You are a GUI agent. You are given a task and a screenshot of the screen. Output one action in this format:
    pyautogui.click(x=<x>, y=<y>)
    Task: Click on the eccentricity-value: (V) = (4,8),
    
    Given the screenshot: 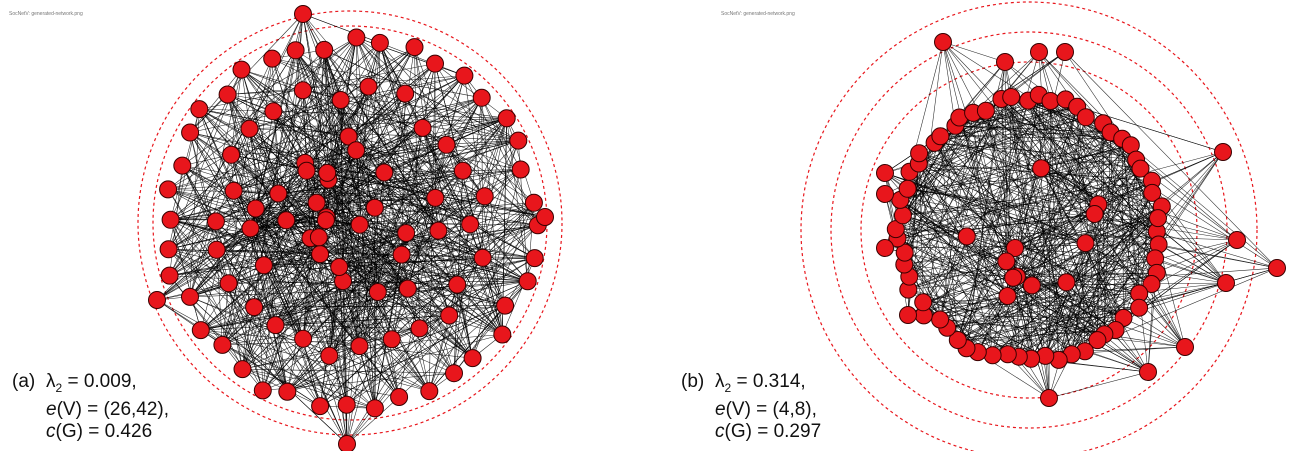 What is the action you would take?
    pyautogui.click(x=771, y=409)
    